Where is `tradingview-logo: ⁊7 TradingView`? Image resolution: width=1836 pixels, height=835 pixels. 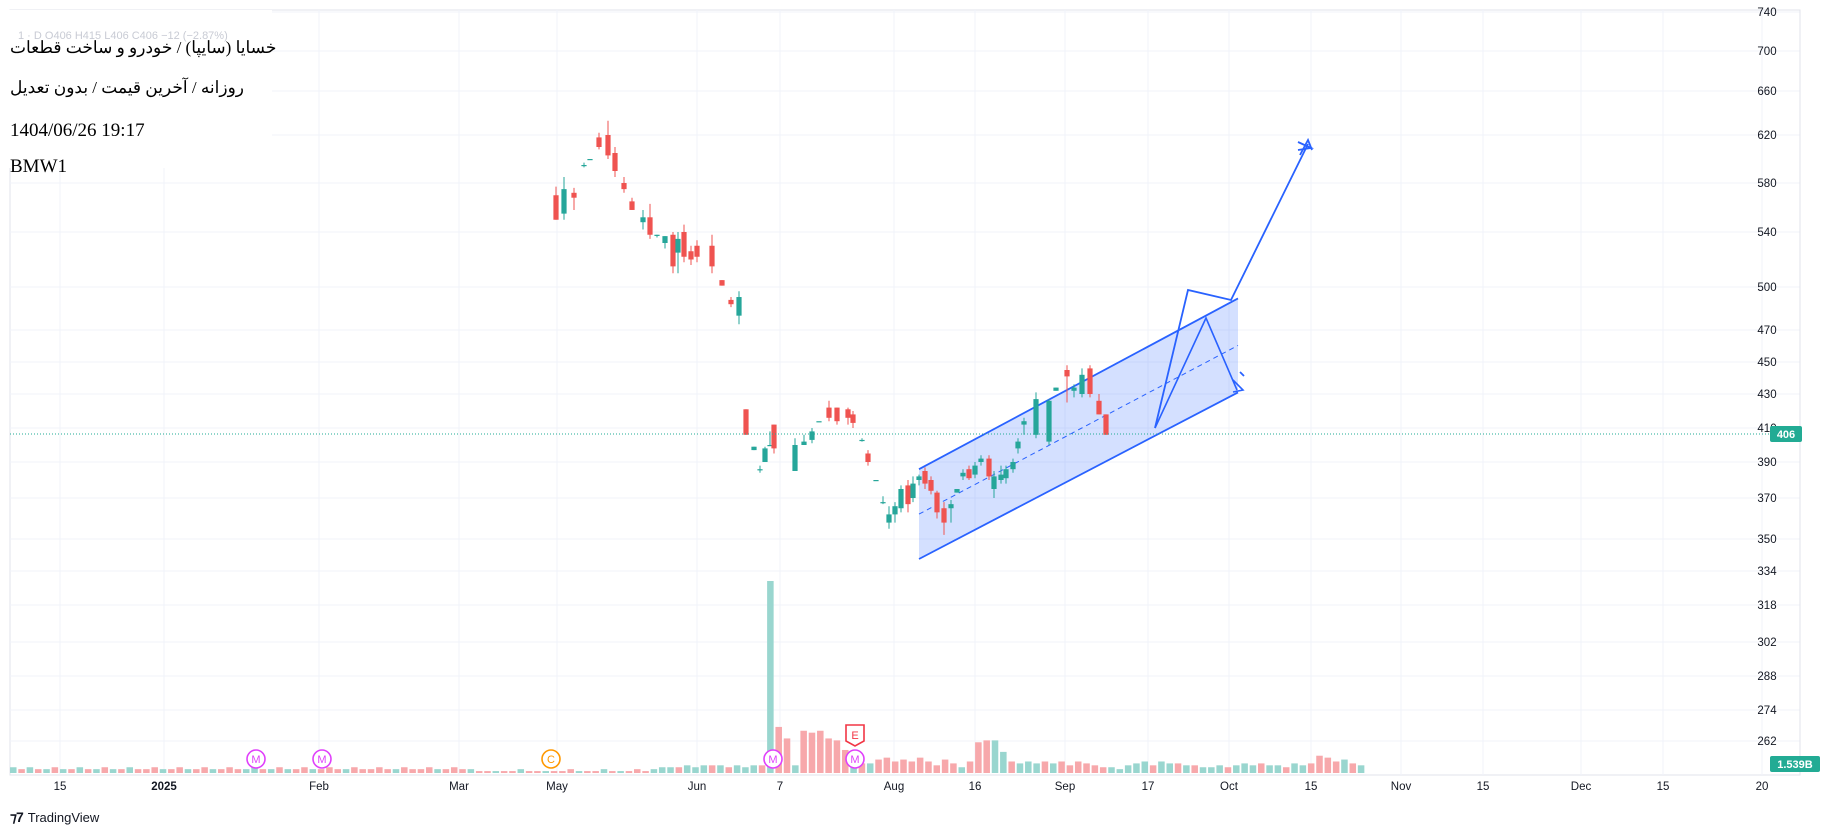
tradingview-logo: ⁊7 TradingView is located at coordinates (54, 817).